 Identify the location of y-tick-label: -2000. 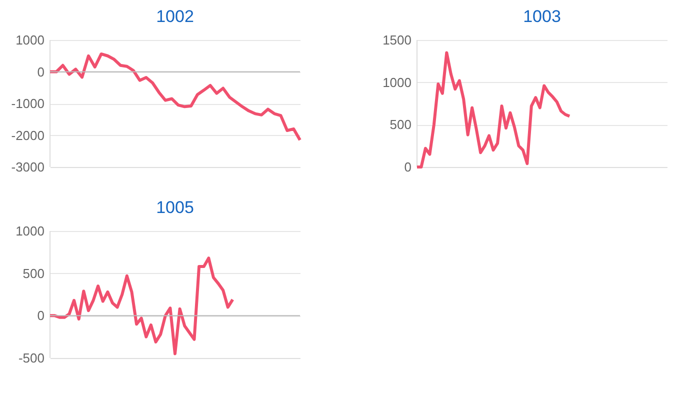
(27, 135).